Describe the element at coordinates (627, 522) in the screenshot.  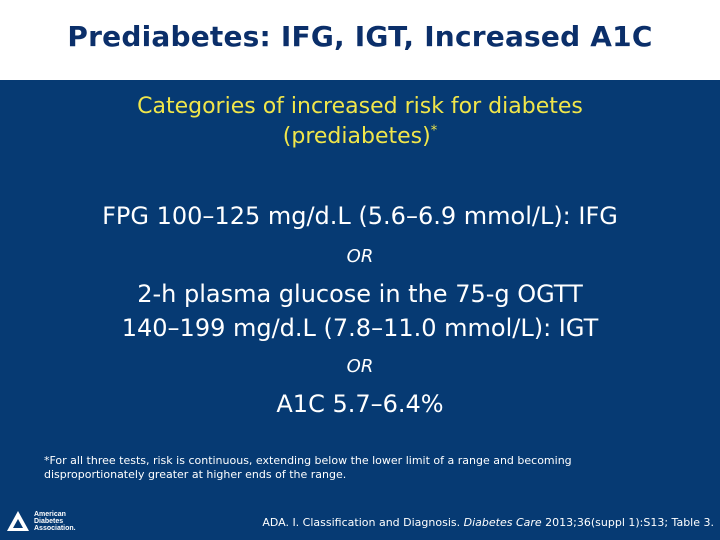
I see `citation-suffix: 2013;36(suppl 1):S13; Table 3.` at that location.